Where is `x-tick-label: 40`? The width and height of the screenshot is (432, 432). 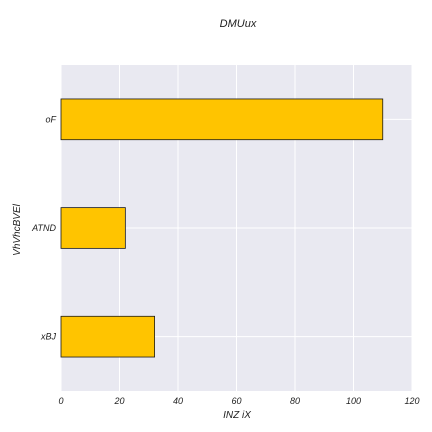 x-tick-label: 40 is located at coordinates (178, 401).